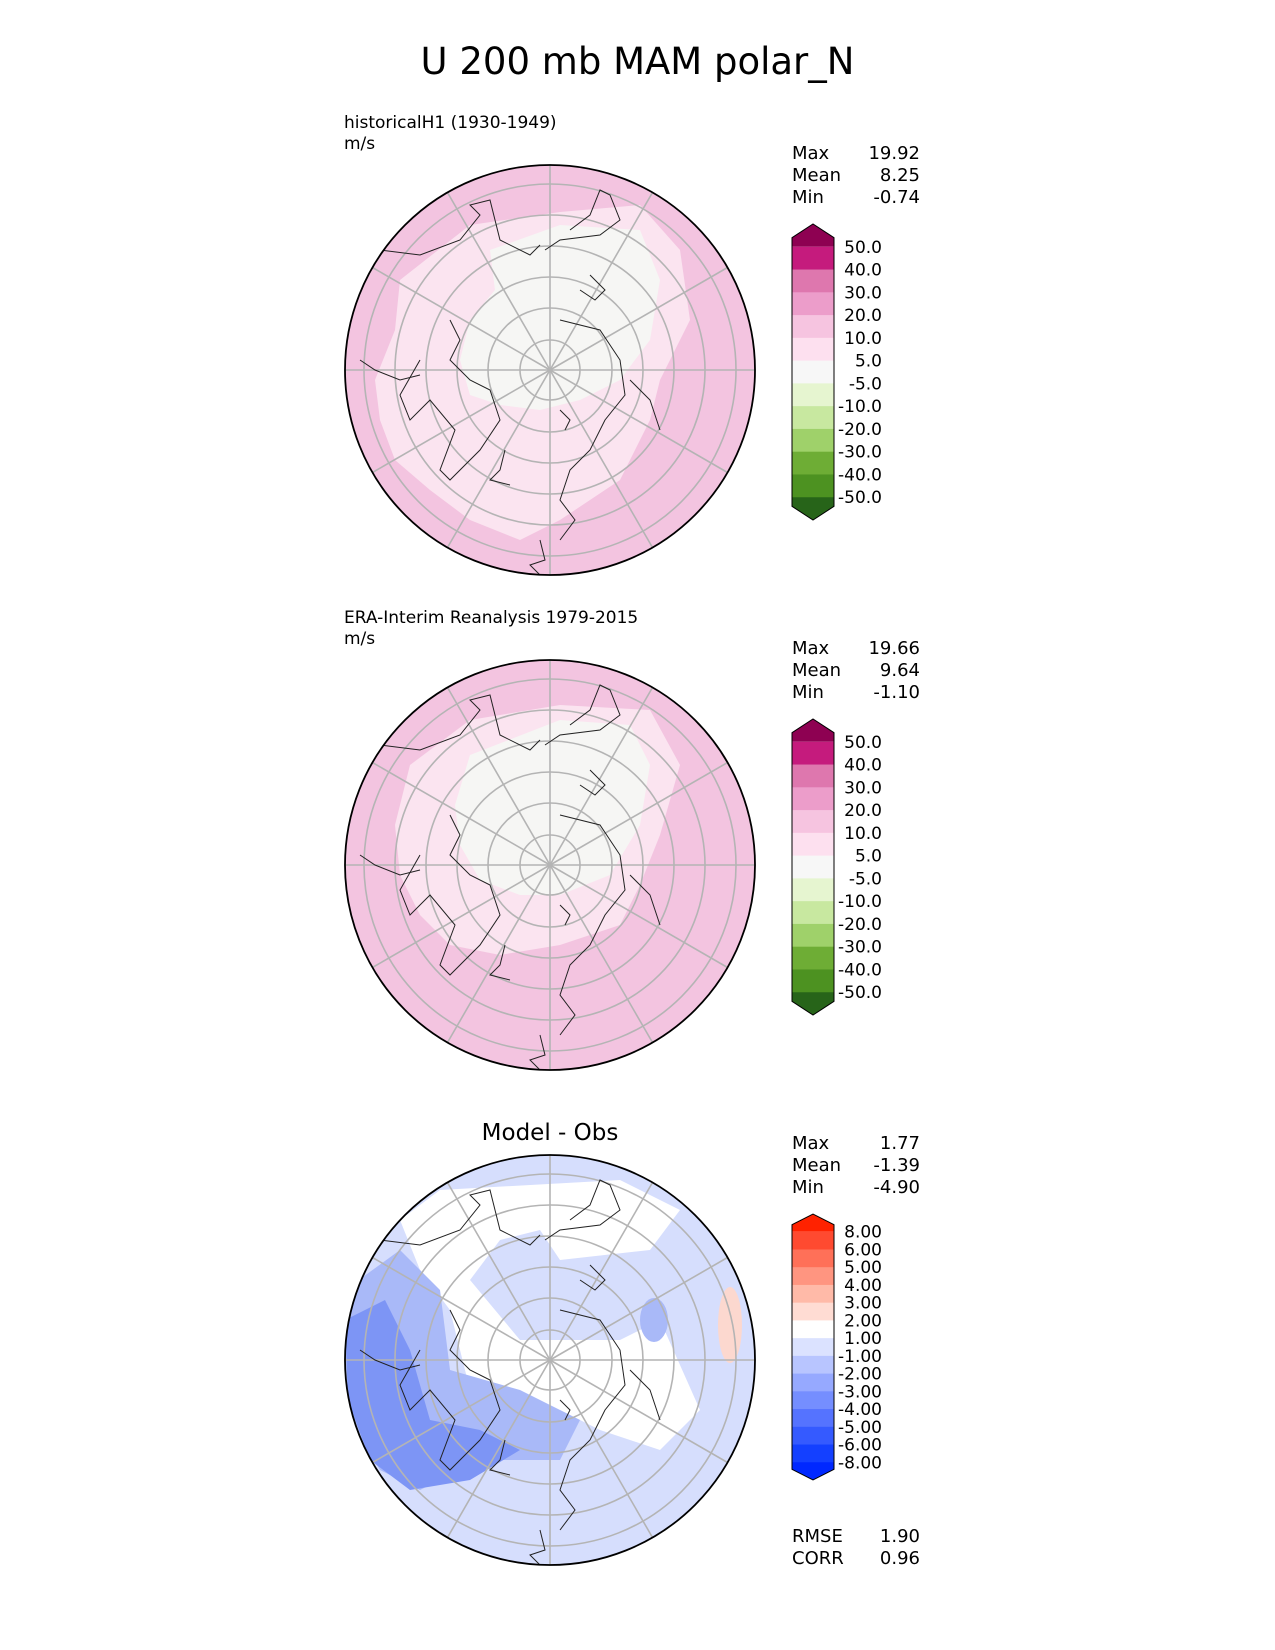 The height and width of the screenshot is (1650, 1275). Describe the element at coordinates (896, 1187) in the screenshot. I see `stat-min-value: -4.90` at that location.